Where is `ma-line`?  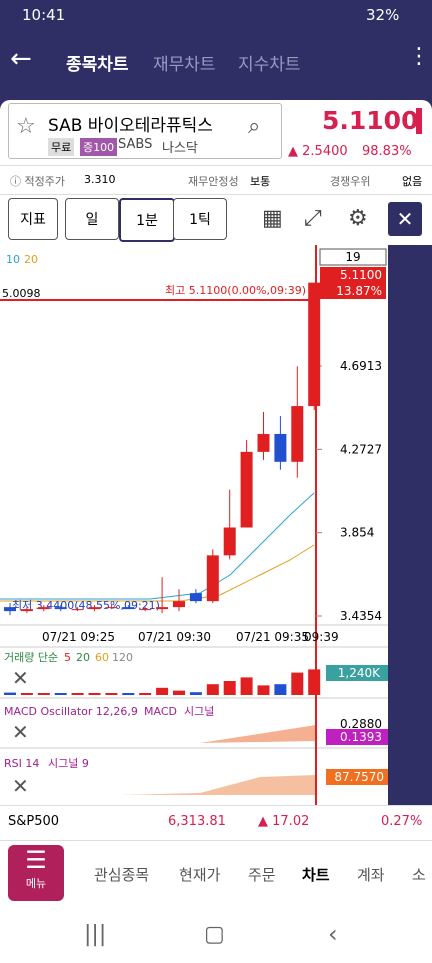 ma-line is located at coordinates (157, 546).